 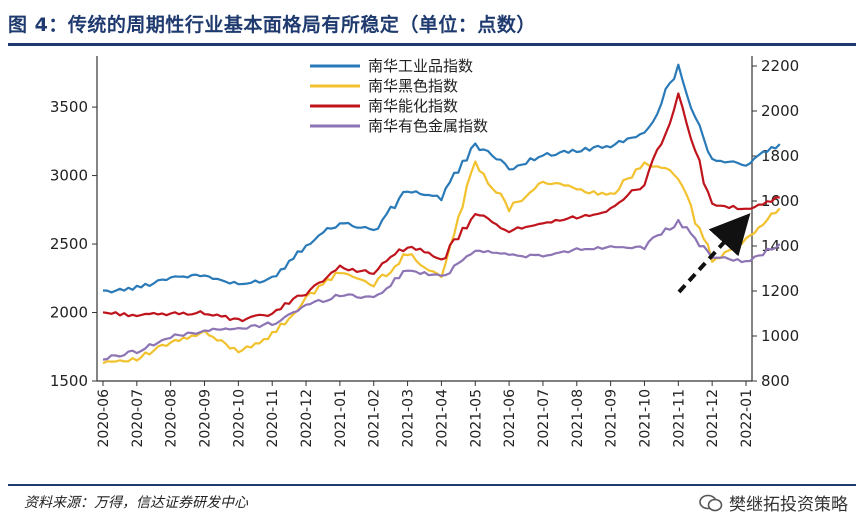 What do you see at coordinates (428, 126) in the screenshot?
I see `legend-label: 南华有色金属指数` at bounding box center [428, 126].